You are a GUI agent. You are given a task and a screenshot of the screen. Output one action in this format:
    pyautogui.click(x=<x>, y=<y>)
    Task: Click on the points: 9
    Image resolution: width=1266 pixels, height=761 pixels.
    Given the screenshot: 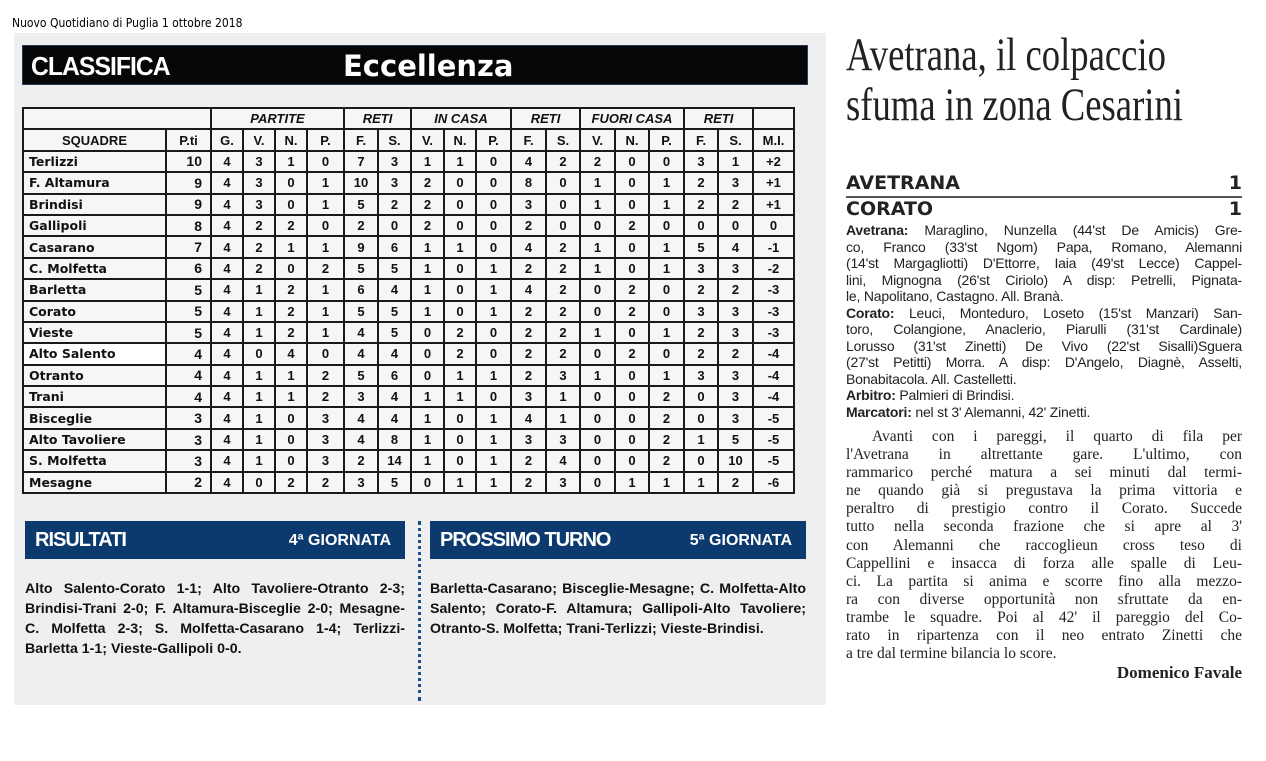 What is the action you would take?
    pyautogui.click(x=188, y=204)
    